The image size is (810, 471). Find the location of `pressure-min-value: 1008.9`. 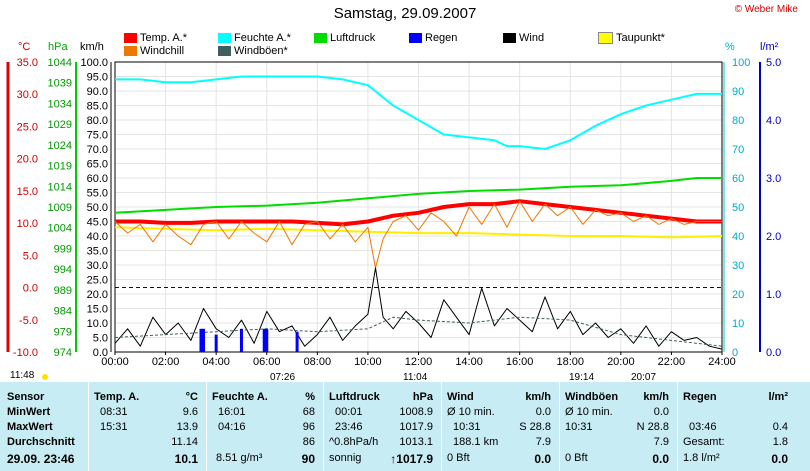

pressure-min-value: 1008.9 is located at coordinates (416, 412).